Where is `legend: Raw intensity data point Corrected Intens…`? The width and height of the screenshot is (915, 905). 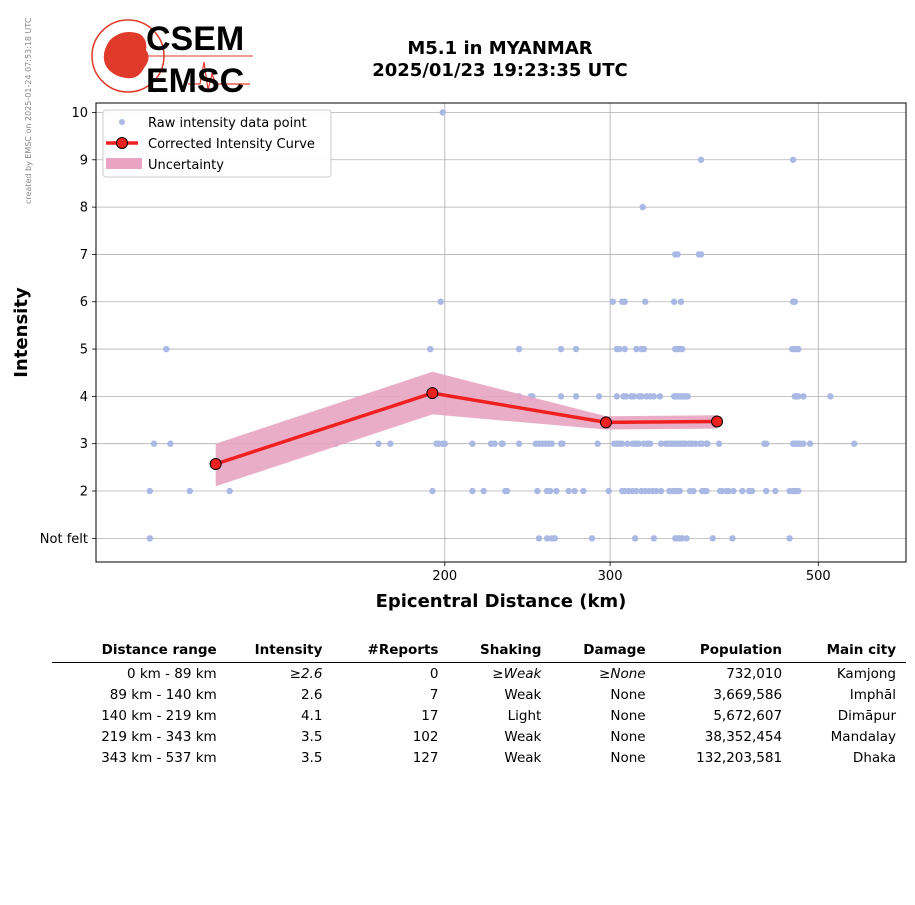
legend: Raw intensity data point Corrected Intens… is located at coordinates (217, 143).